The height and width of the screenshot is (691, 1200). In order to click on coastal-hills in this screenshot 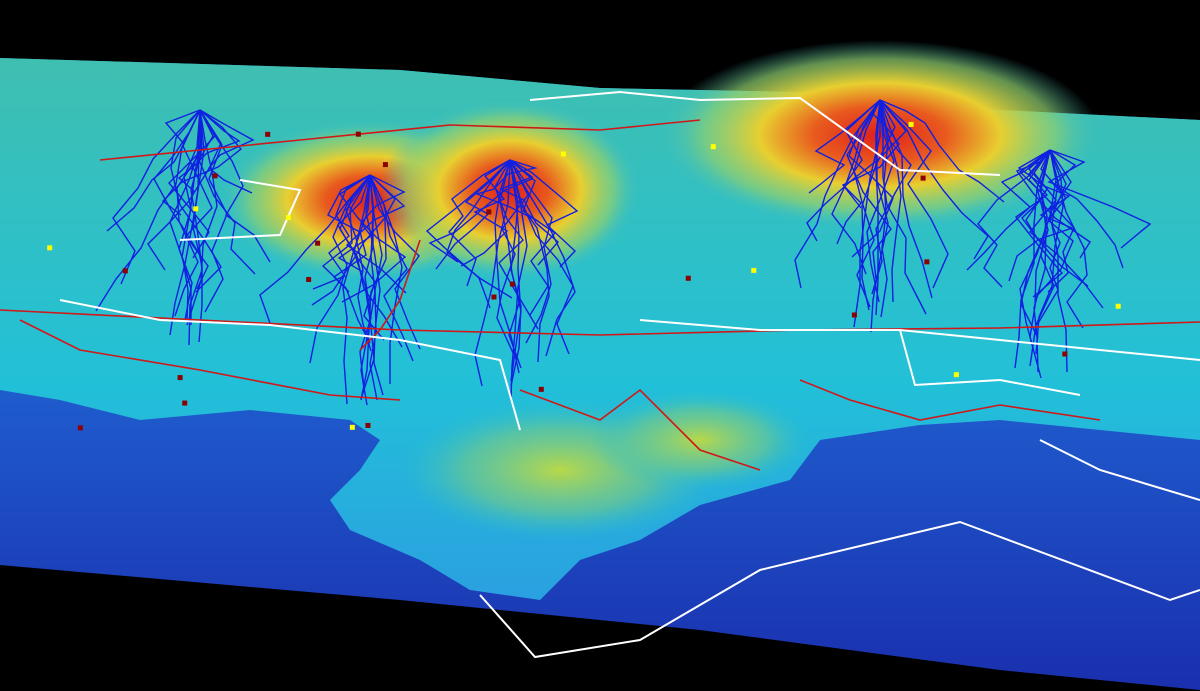, I will do `click(700, 440)`.